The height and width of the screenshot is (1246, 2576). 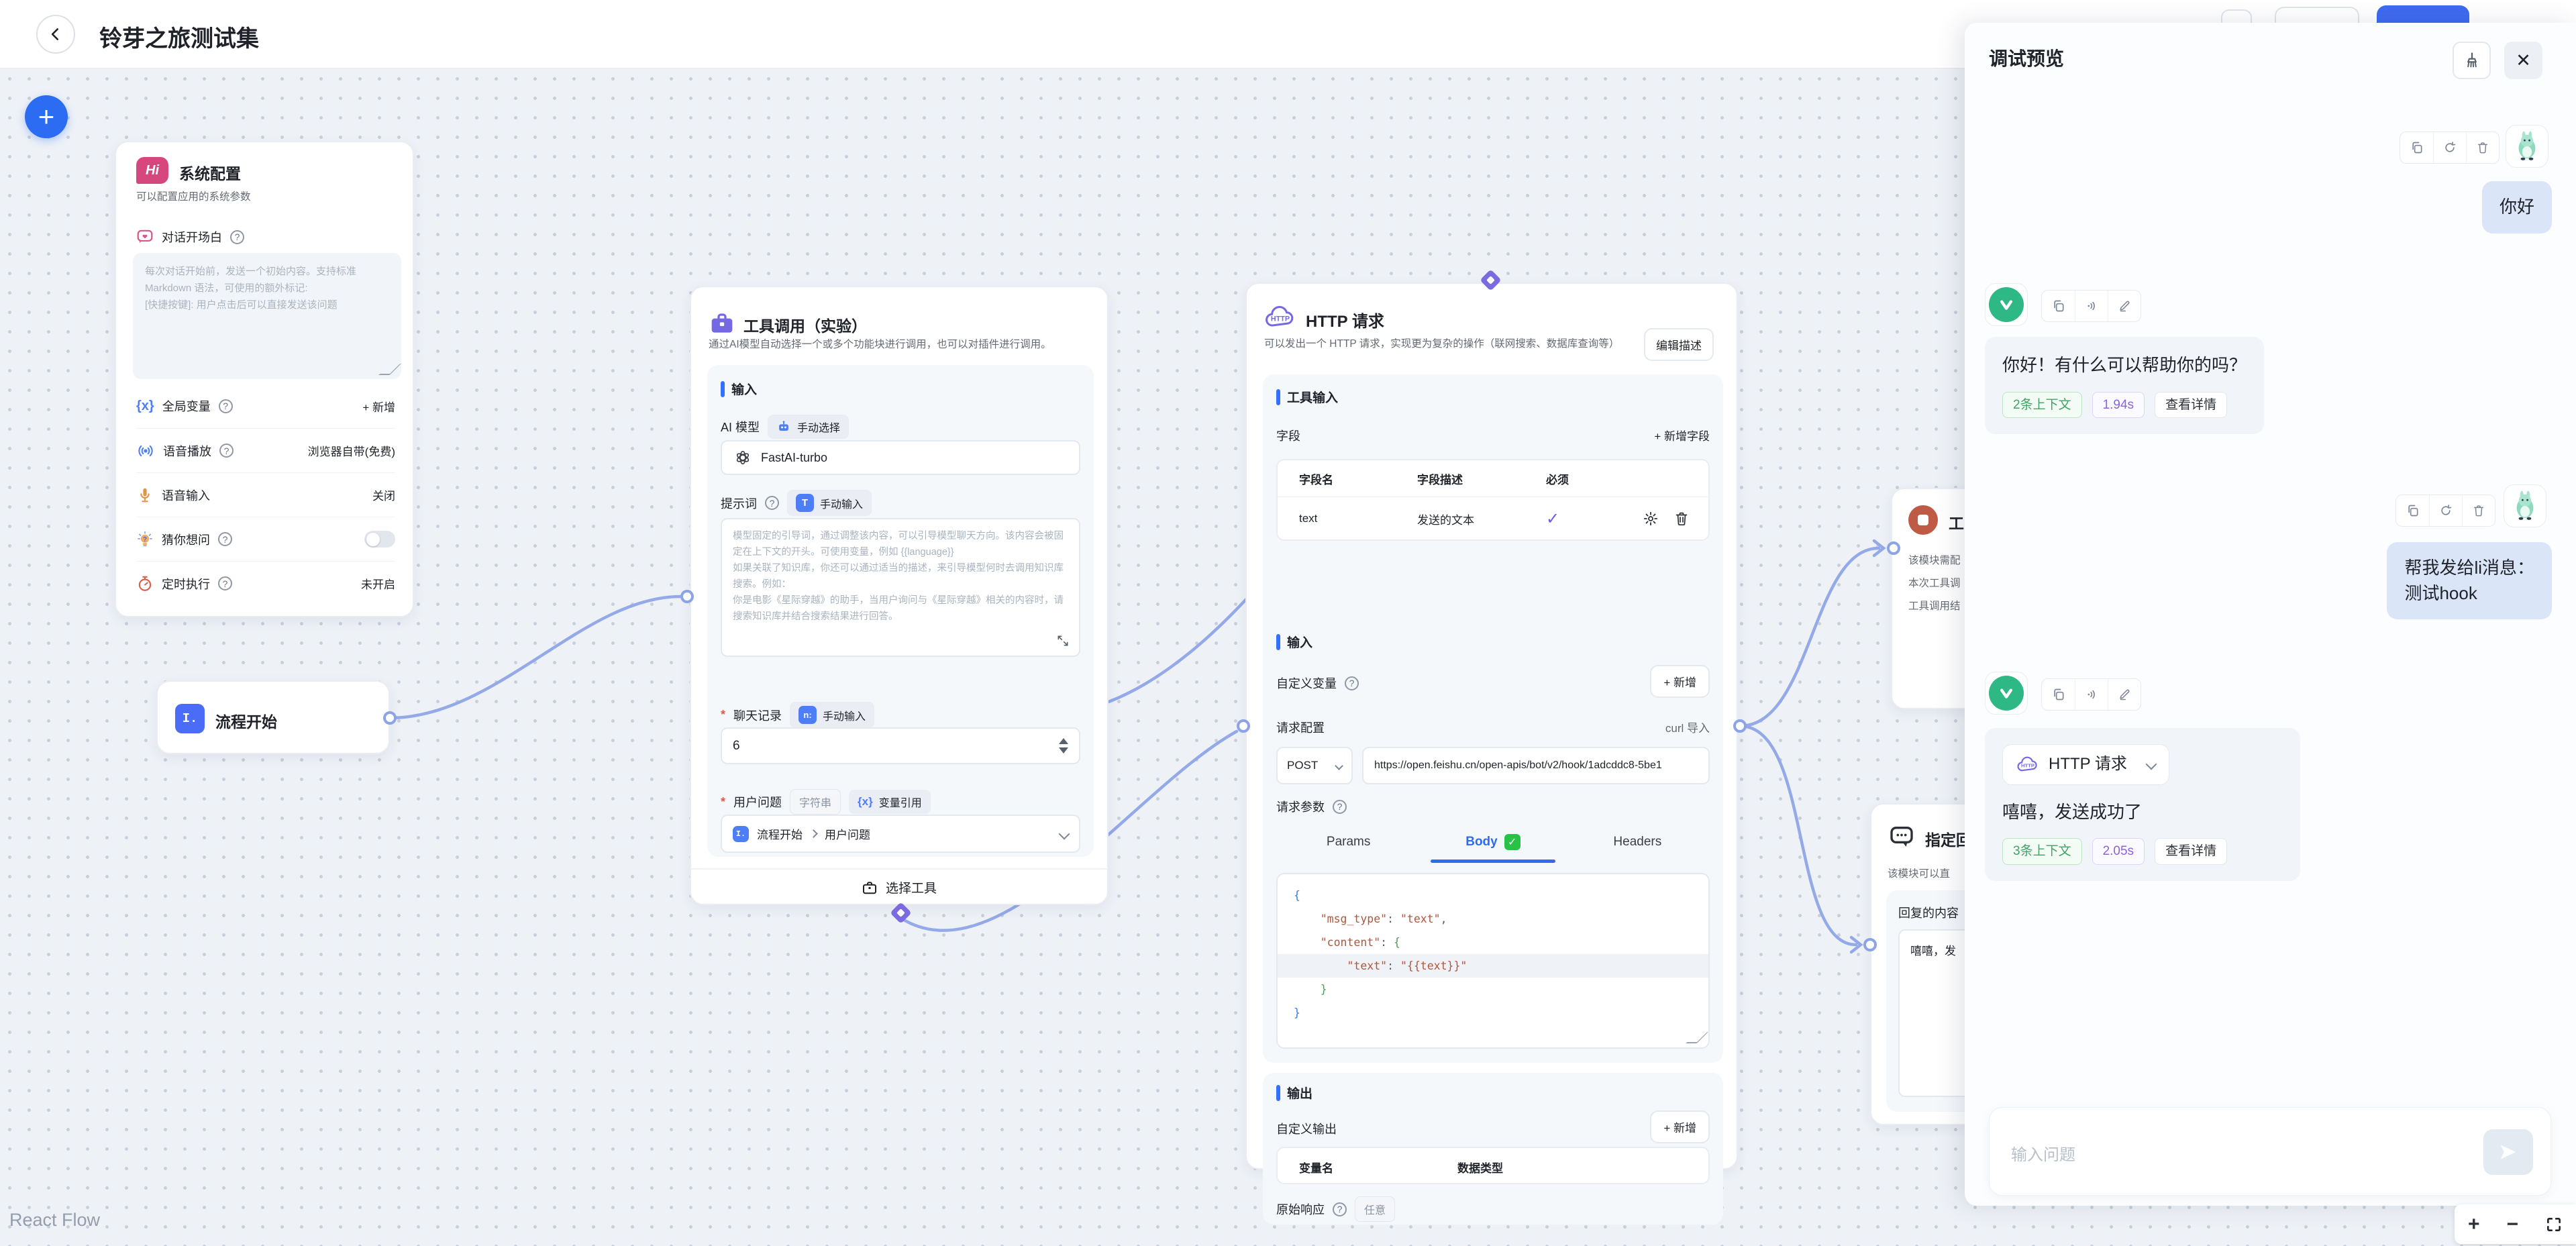 What do you see at coordinates (900, 457) in the screenshot?
I see `model-select: FastAI-turbo` at bounding box center [900, 457].